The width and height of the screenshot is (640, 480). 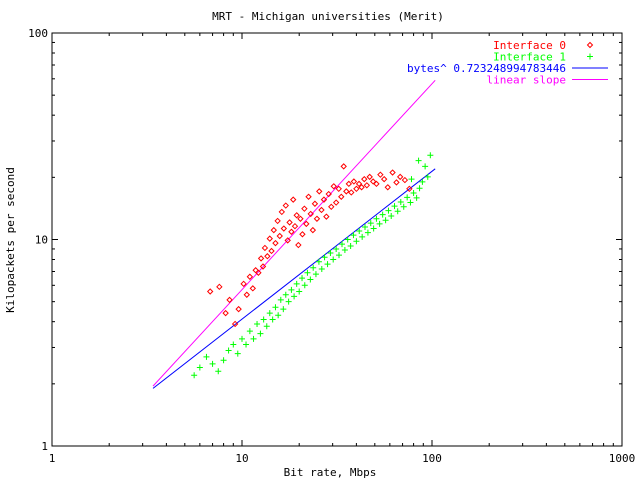 I want to click on y-axis-label: Kilopackets per second, so click(x=10, y=240).